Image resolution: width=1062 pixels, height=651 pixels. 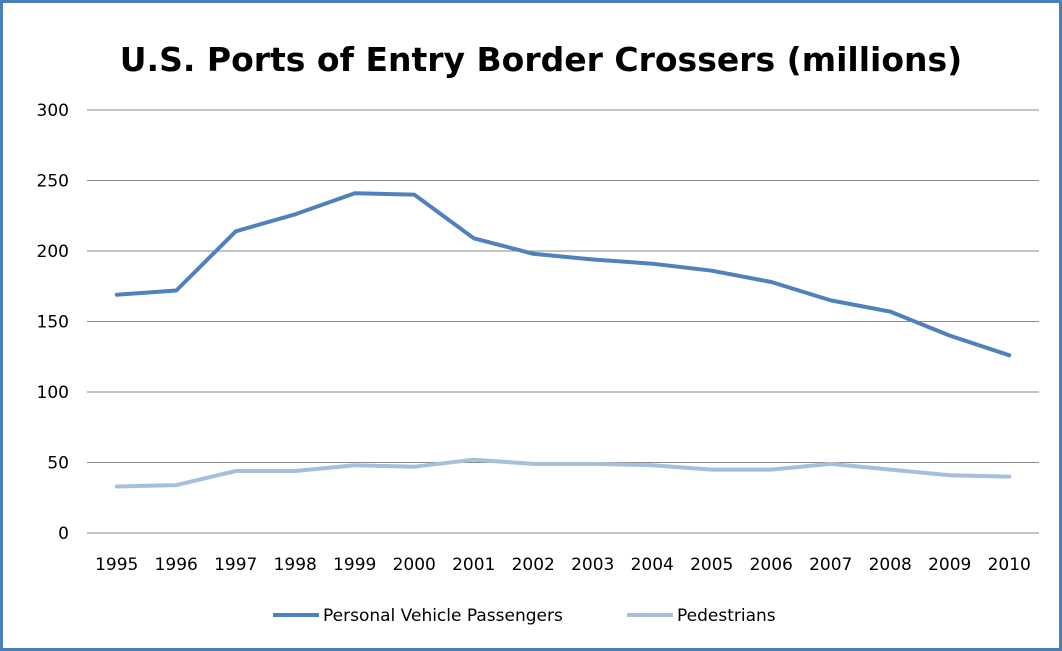 I want to click on y-tick-label: 250, so click(x=53, y=182).